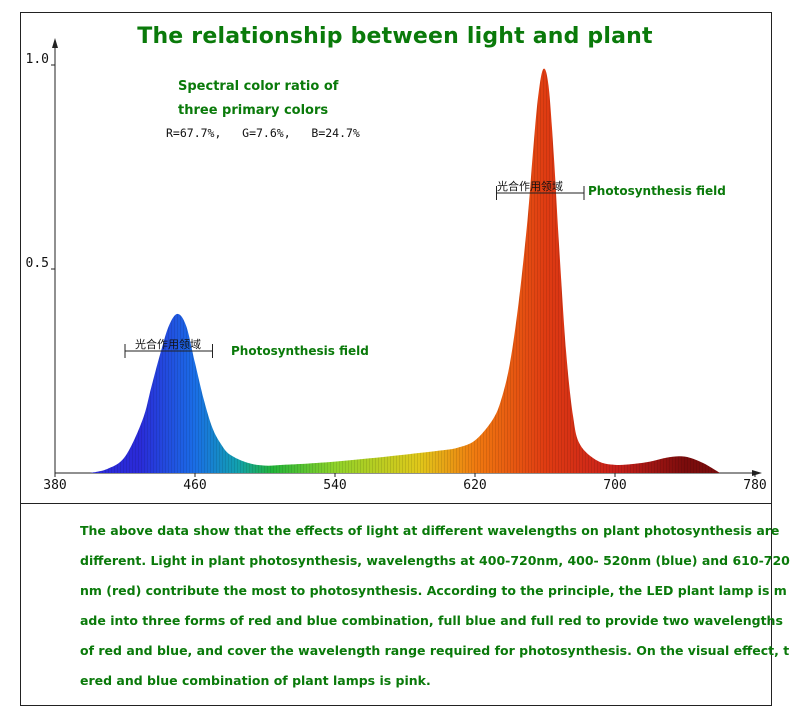  I want to click on x-tick-label: 540, so click(334, 485).